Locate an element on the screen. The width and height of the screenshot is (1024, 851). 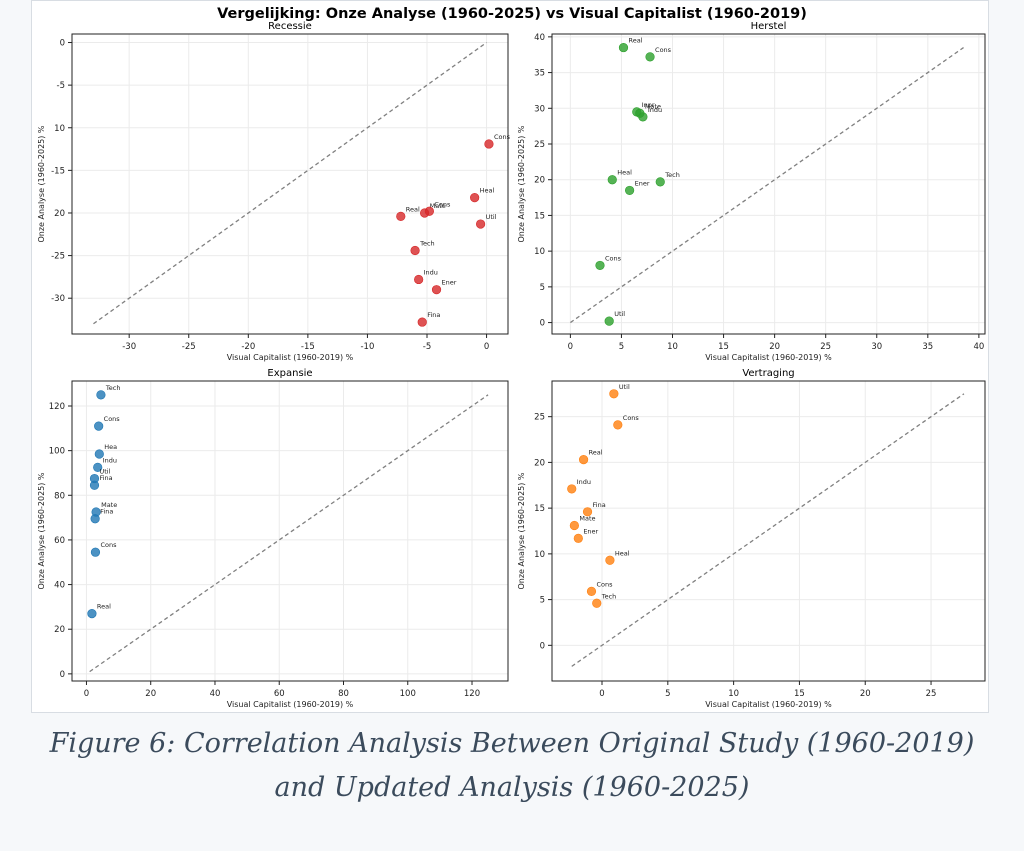
y-tick-label: -15 is located at coordinates (58, 171).